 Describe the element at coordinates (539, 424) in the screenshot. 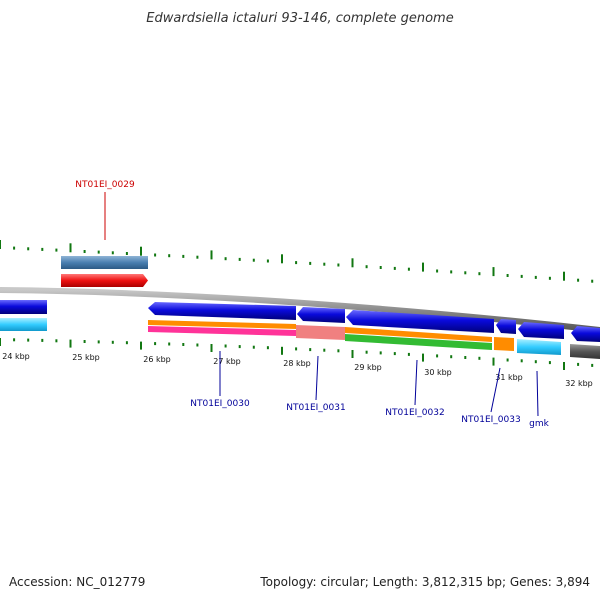

I see `gene-label-gmk: gmk` at that location.